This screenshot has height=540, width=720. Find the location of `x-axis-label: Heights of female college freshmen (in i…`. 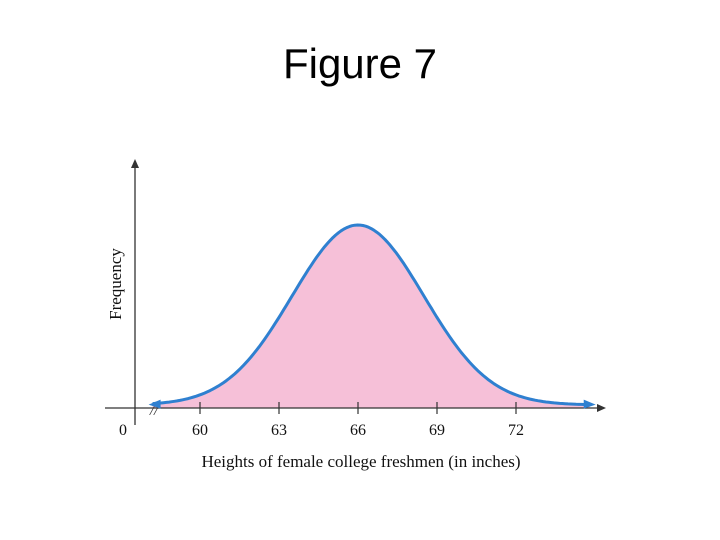

x-axis-label: Heights of female college freshmen (in i… is located at coordinates (360, 461).